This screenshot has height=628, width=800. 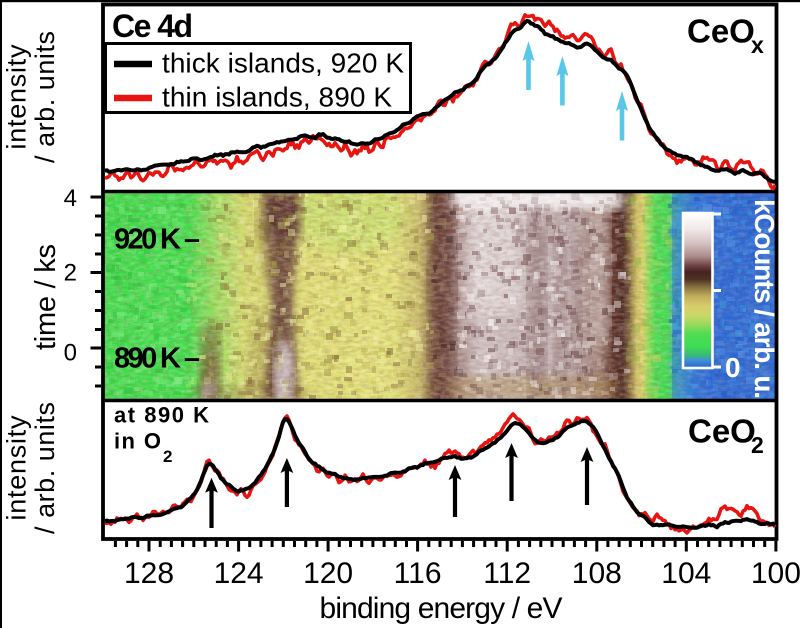 I want to click on svg-text: 108, so click(x=597, y=573).